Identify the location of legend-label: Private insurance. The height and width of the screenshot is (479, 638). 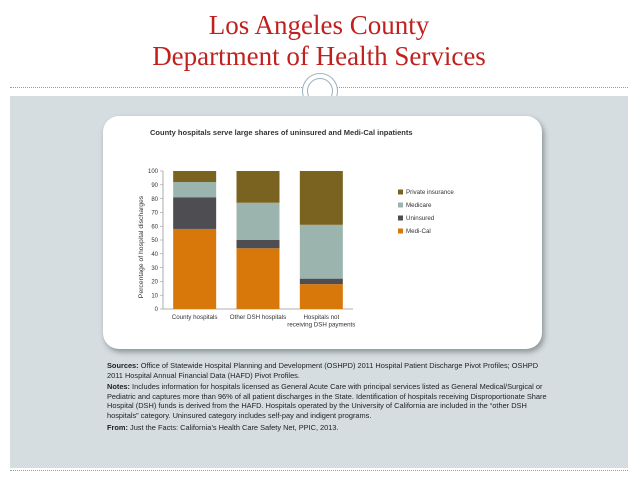
(430, 192).